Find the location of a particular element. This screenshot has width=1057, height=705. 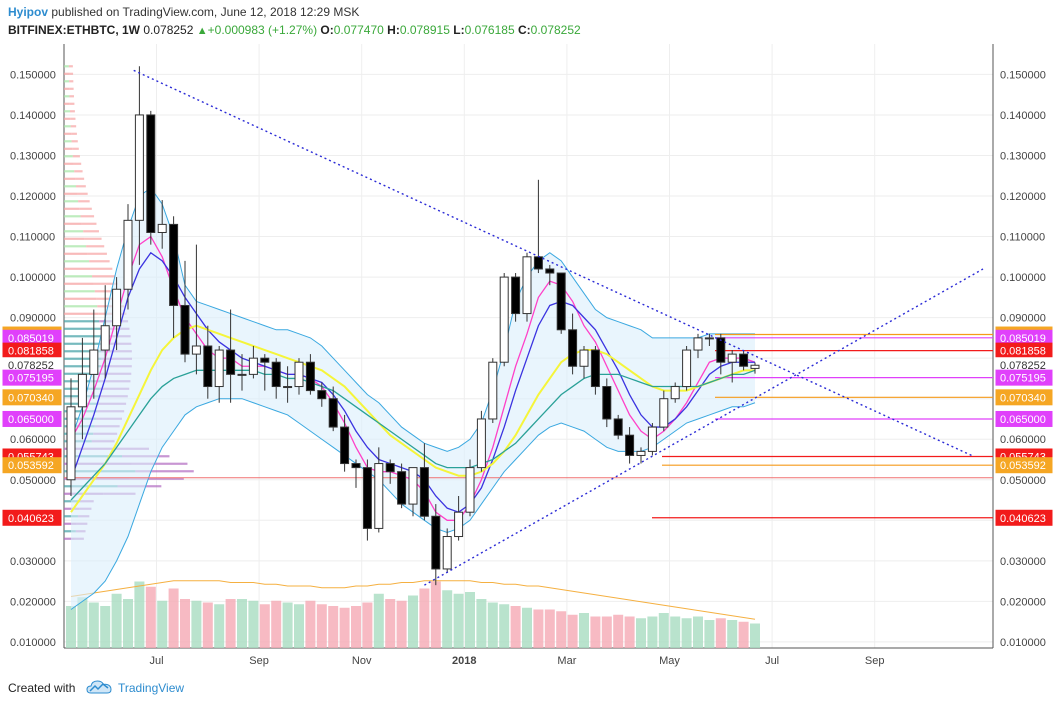

price-label-bg is located at coordinates (1024, 517).